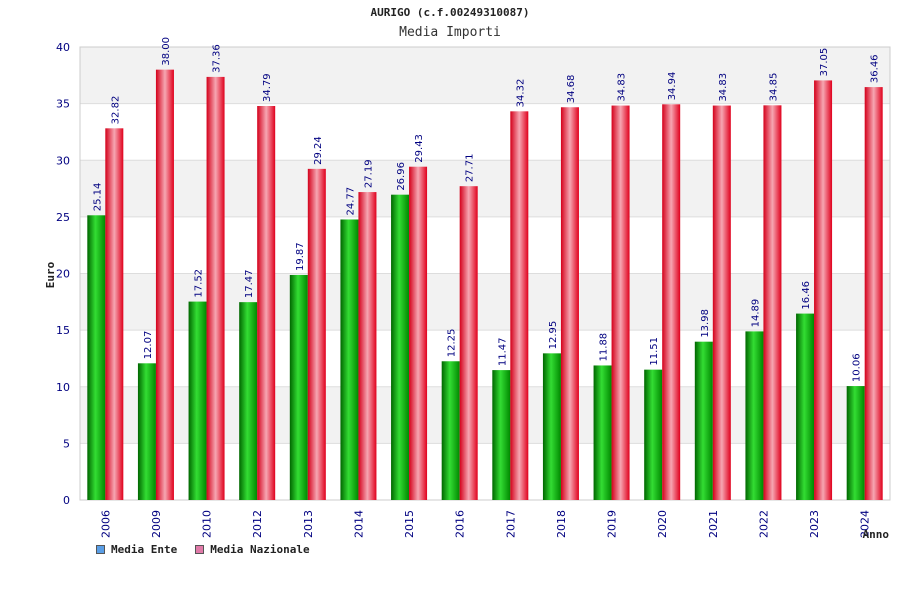 This screenshot has height=600, width=900. I want to click on data-label-media-nazionale: 38.00, so click(166, 51).